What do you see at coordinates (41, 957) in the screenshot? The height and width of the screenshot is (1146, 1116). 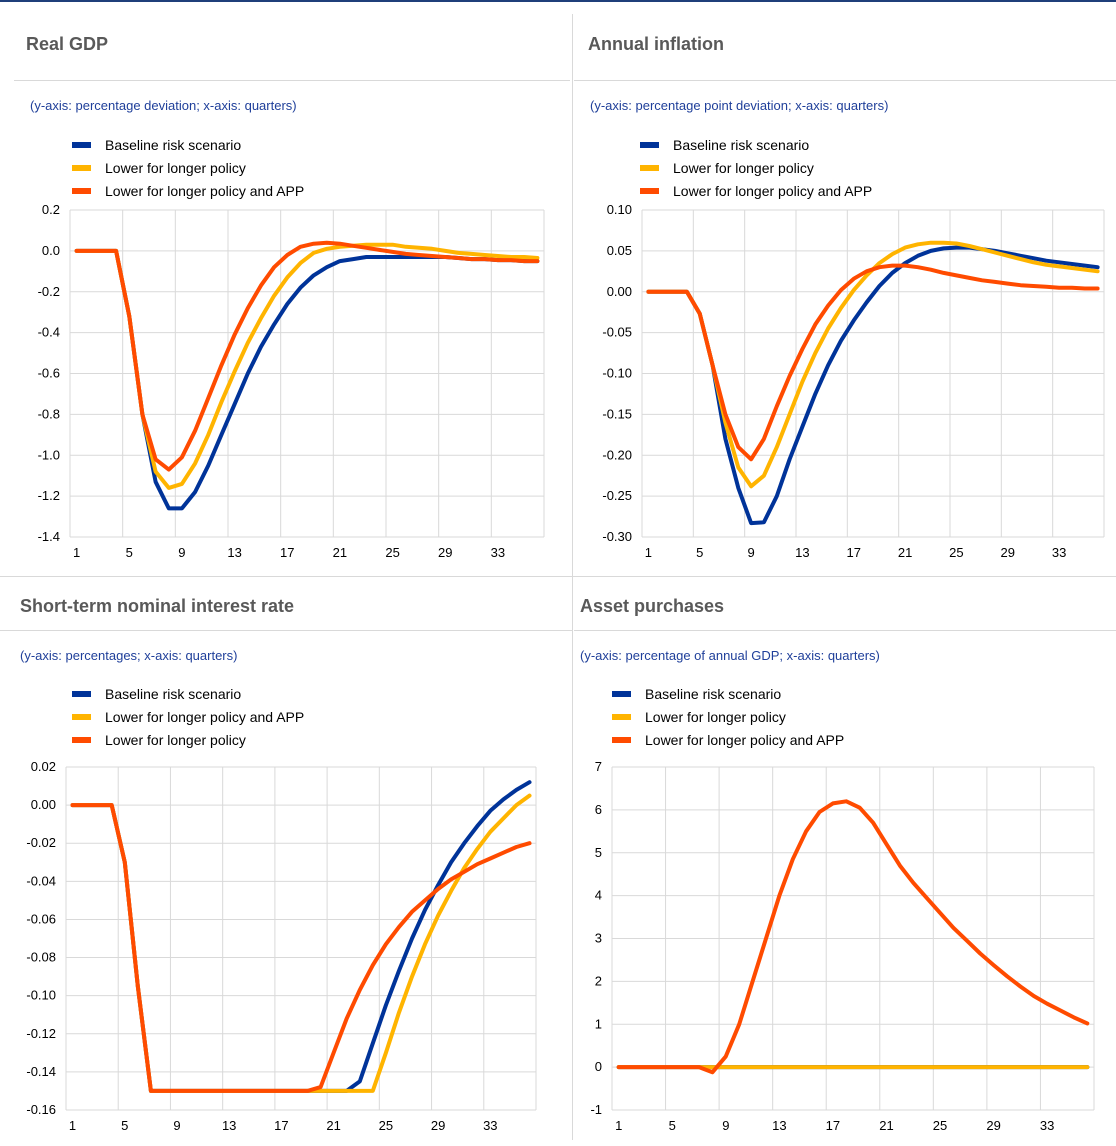 I see `y-tick-label: -0.08` at bounding box center [41, 957].